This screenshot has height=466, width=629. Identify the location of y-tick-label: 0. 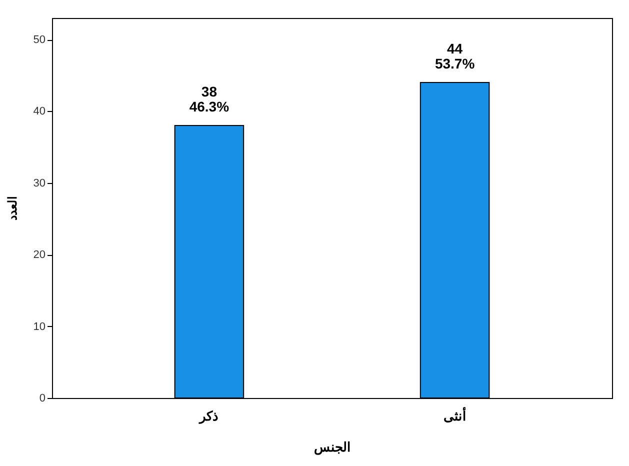
(42, 398).